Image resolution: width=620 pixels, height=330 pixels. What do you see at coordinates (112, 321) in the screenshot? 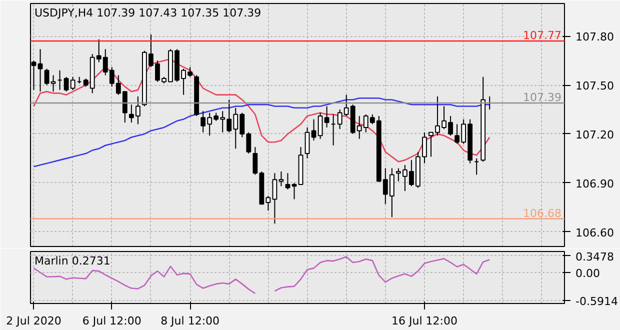
I see `x-tick-label: 6 Jul 12:00` at bounding box center [112, 321].